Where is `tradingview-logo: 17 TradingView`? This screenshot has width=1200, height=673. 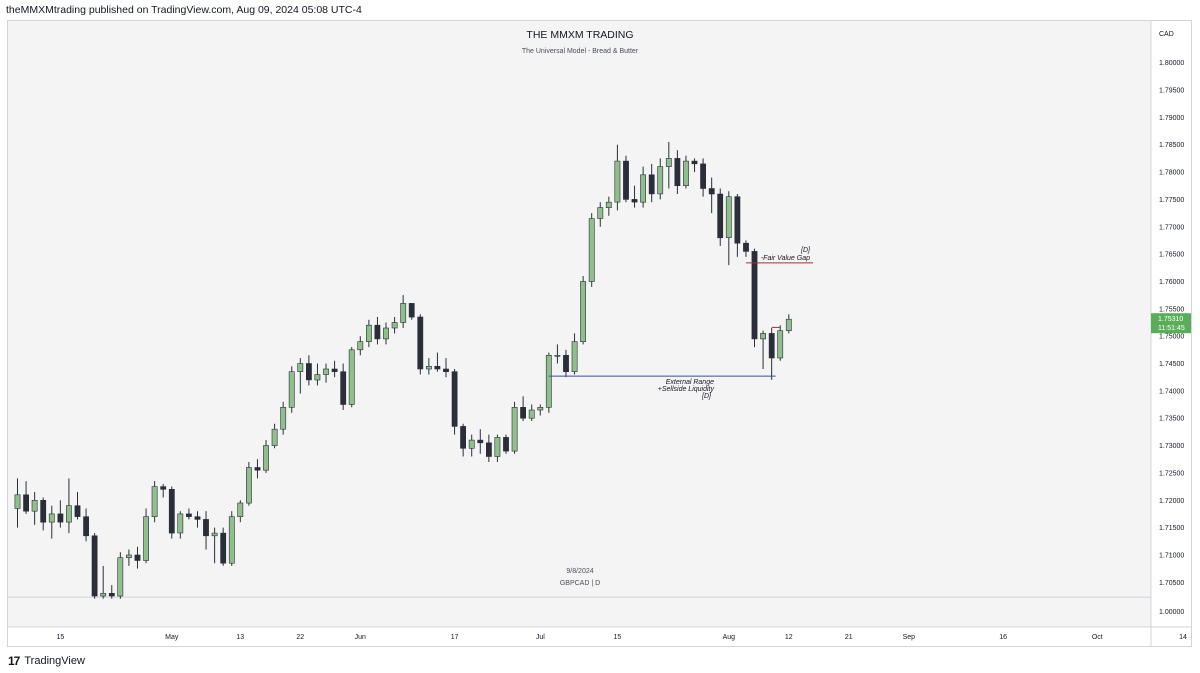
tradingview-logo: 17 TradingView is located at coordinates (46, 661).